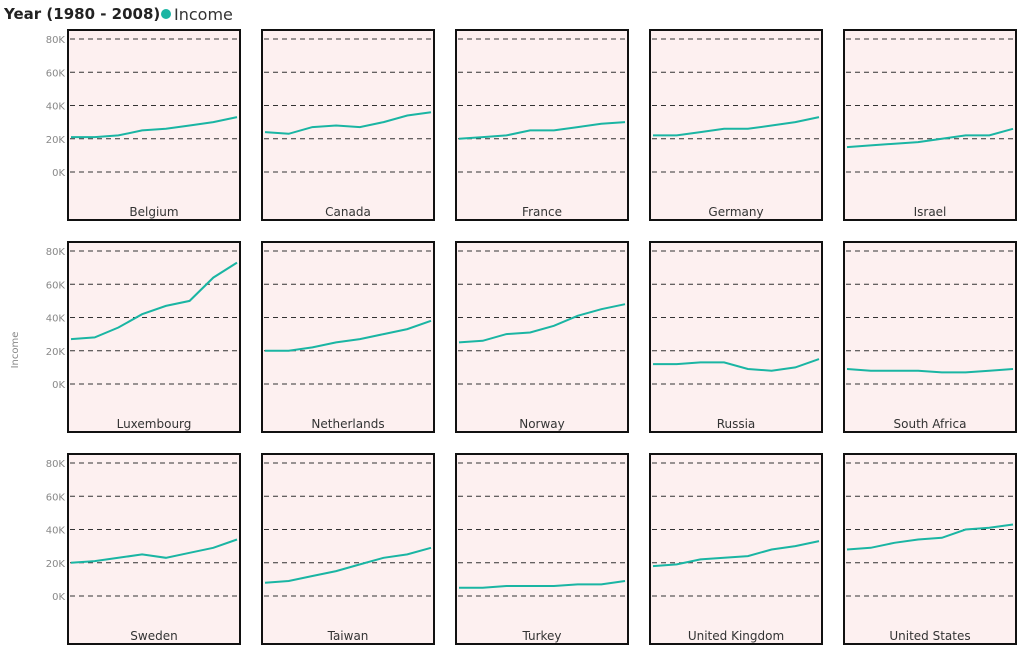  I want to click on panel-germany: Germany, so click(736, 125).